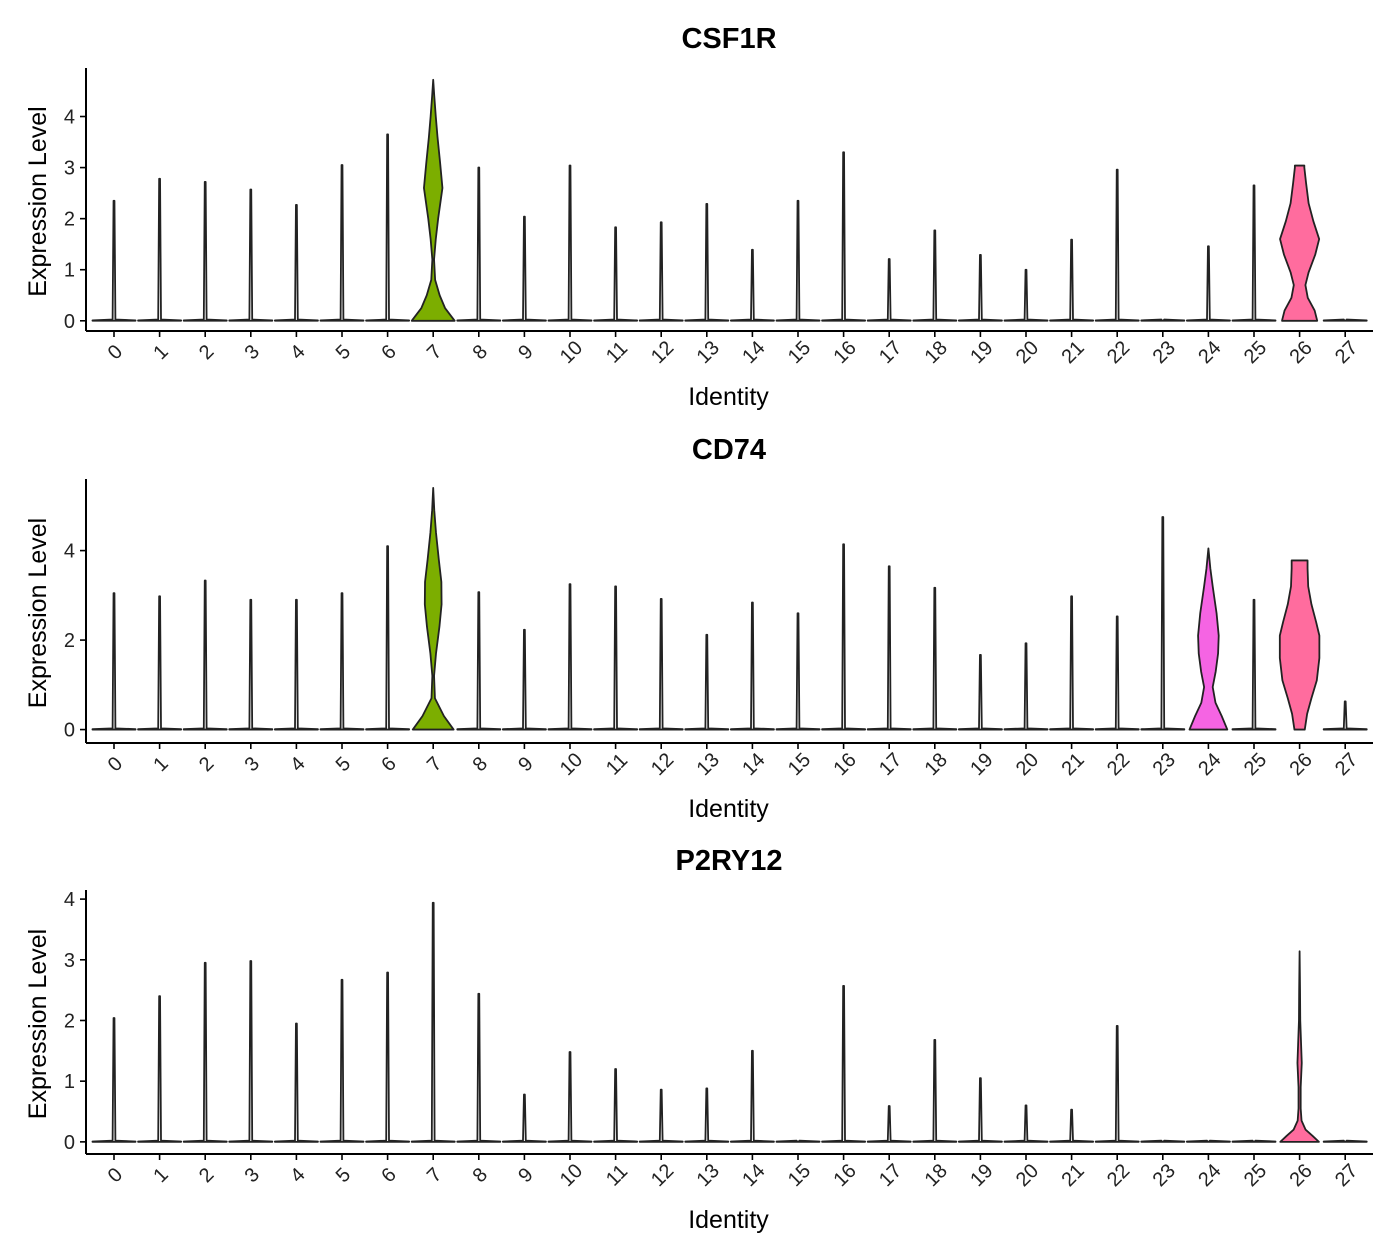 The image size is (1400, 1260). I want to click on y-tick-label: 2, so click(69, 1021).